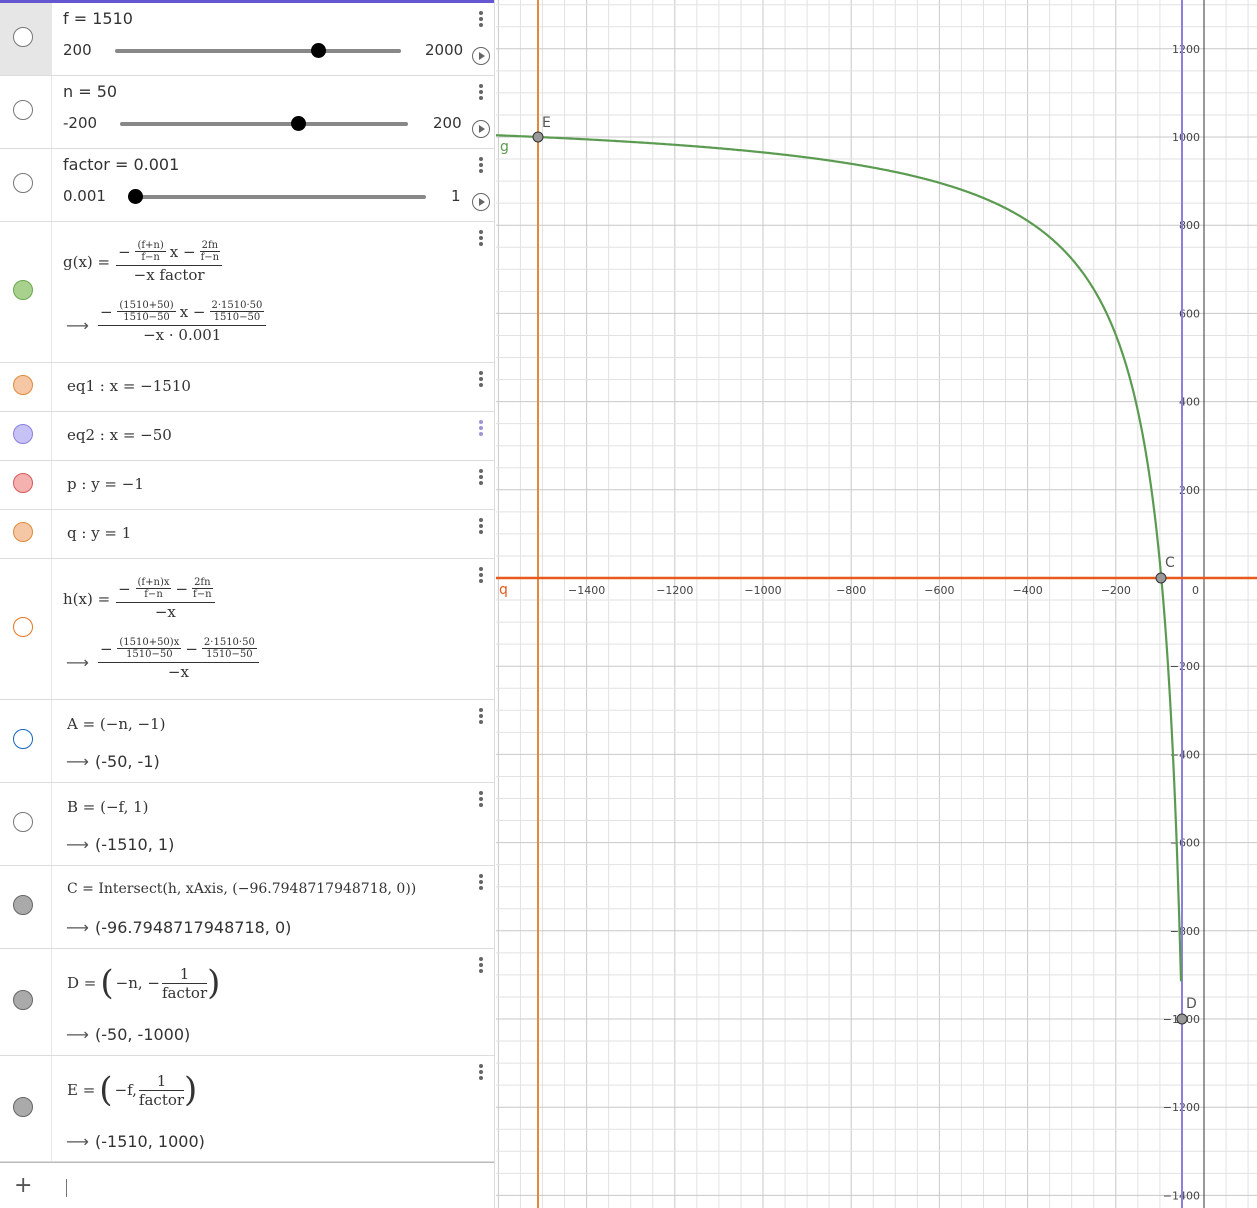 The height and width of the screenshot is (1208, 1257). I want to click on equation-row-eq2: eq2 : x = −50, so click(247, 436).